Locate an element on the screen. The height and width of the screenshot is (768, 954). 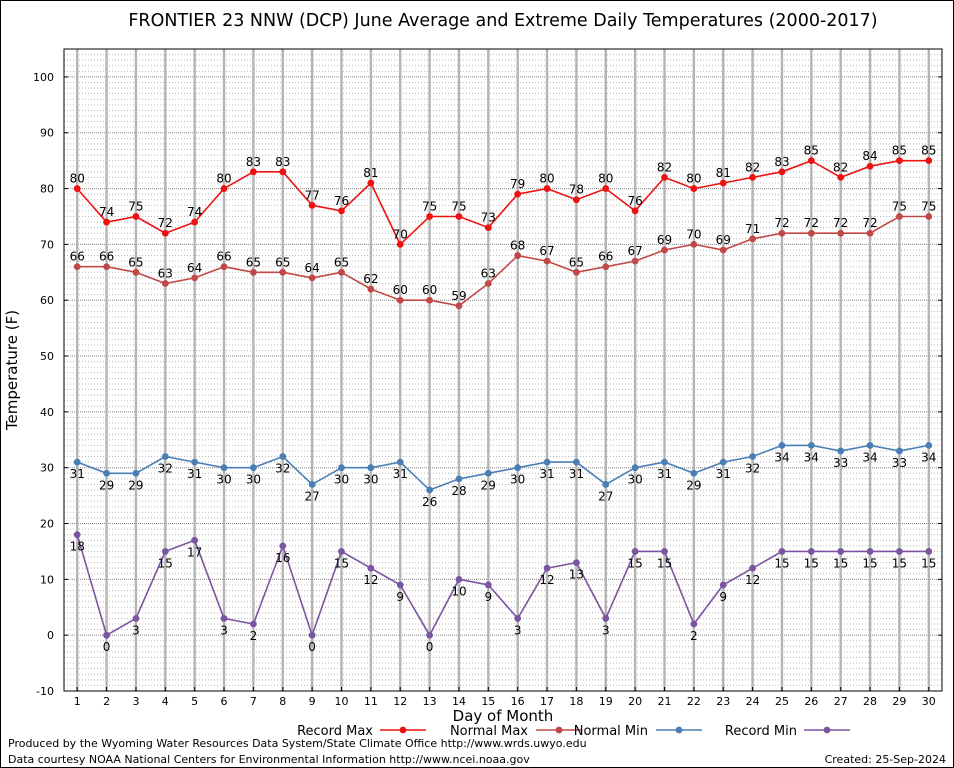
data-label: 66 is located at coordinates (77, 257).